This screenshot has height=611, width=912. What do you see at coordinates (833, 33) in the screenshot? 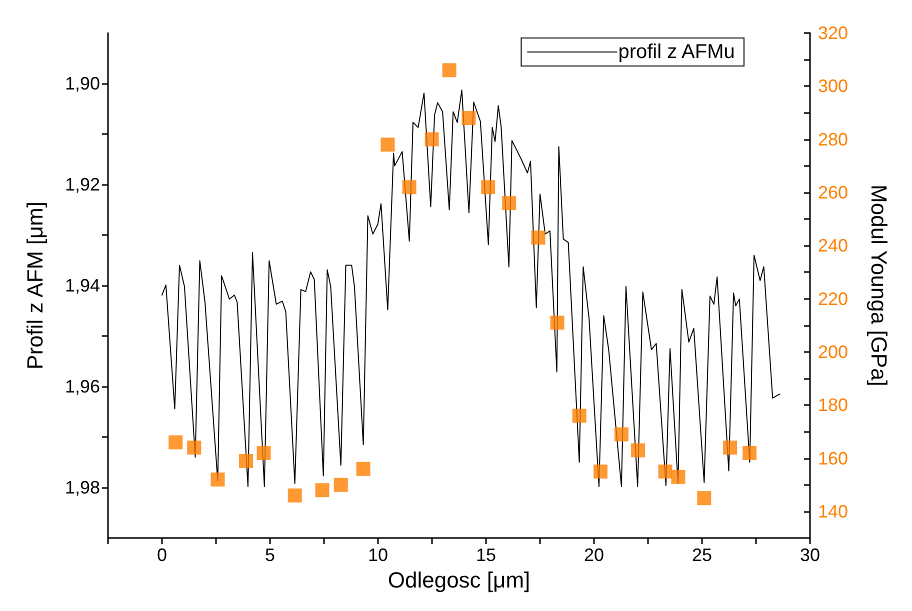
I see `y2-tick-label: 320` at bounding box center [833, 33].